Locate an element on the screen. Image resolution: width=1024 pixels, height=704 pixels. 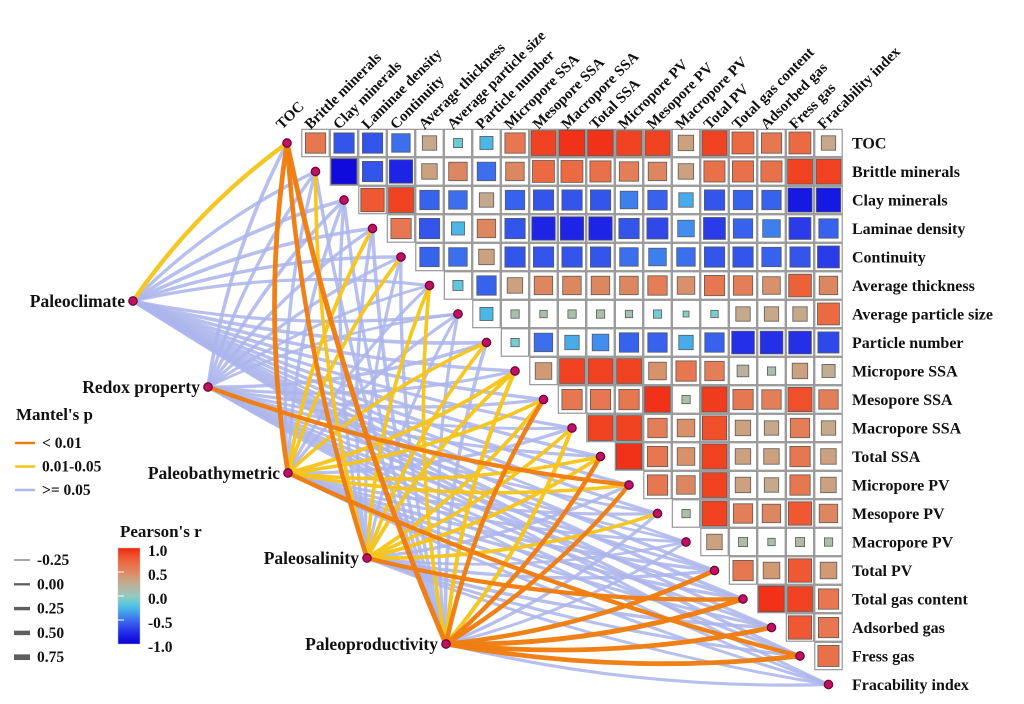
edge-paleoproductivity-total-gas-content is located at coordinates (594, 621).